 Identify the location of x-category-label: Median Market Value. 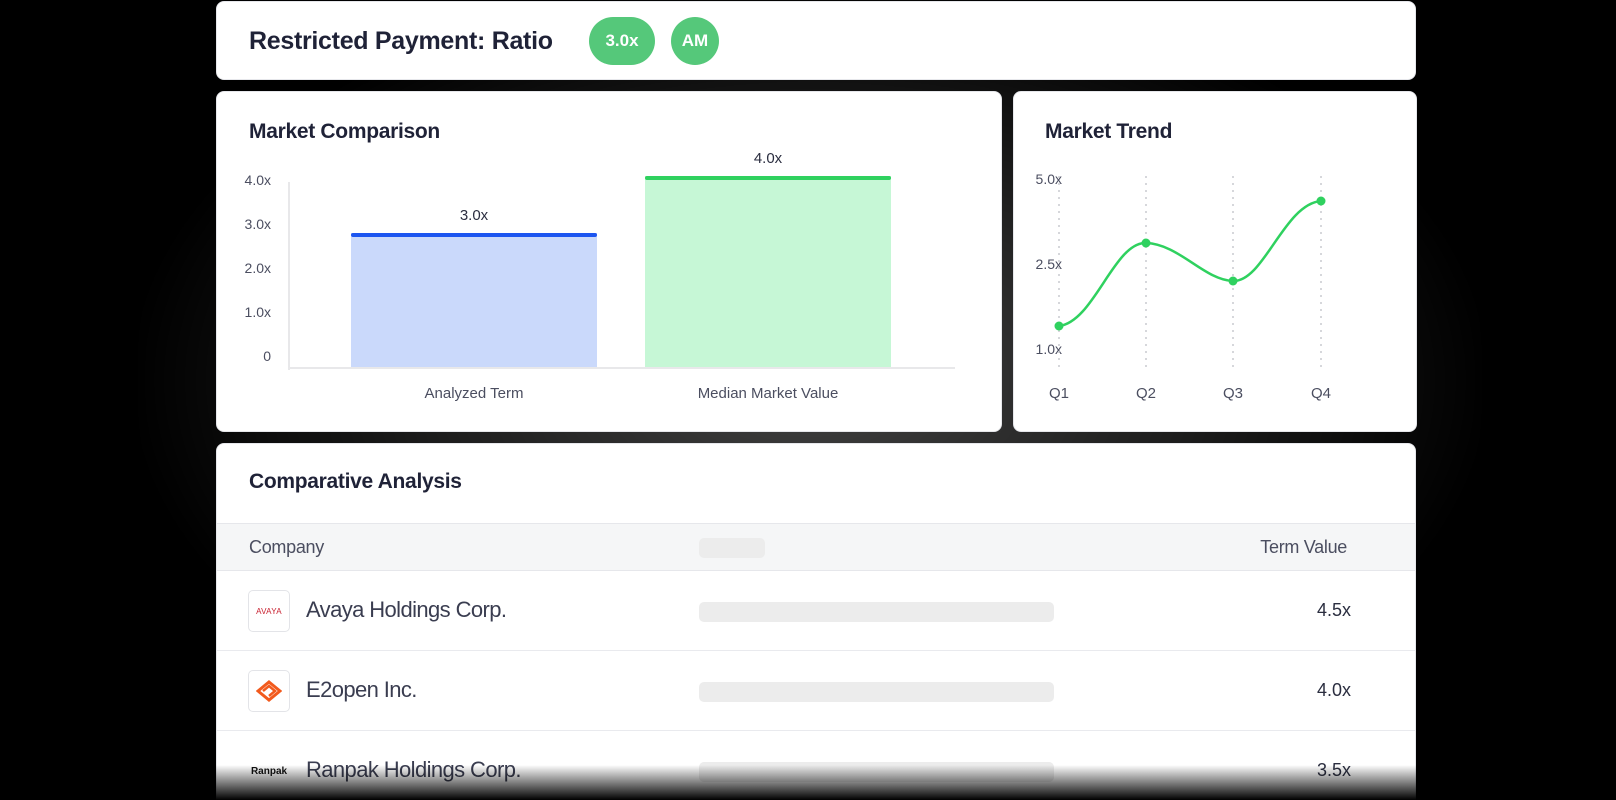
(768, 393).